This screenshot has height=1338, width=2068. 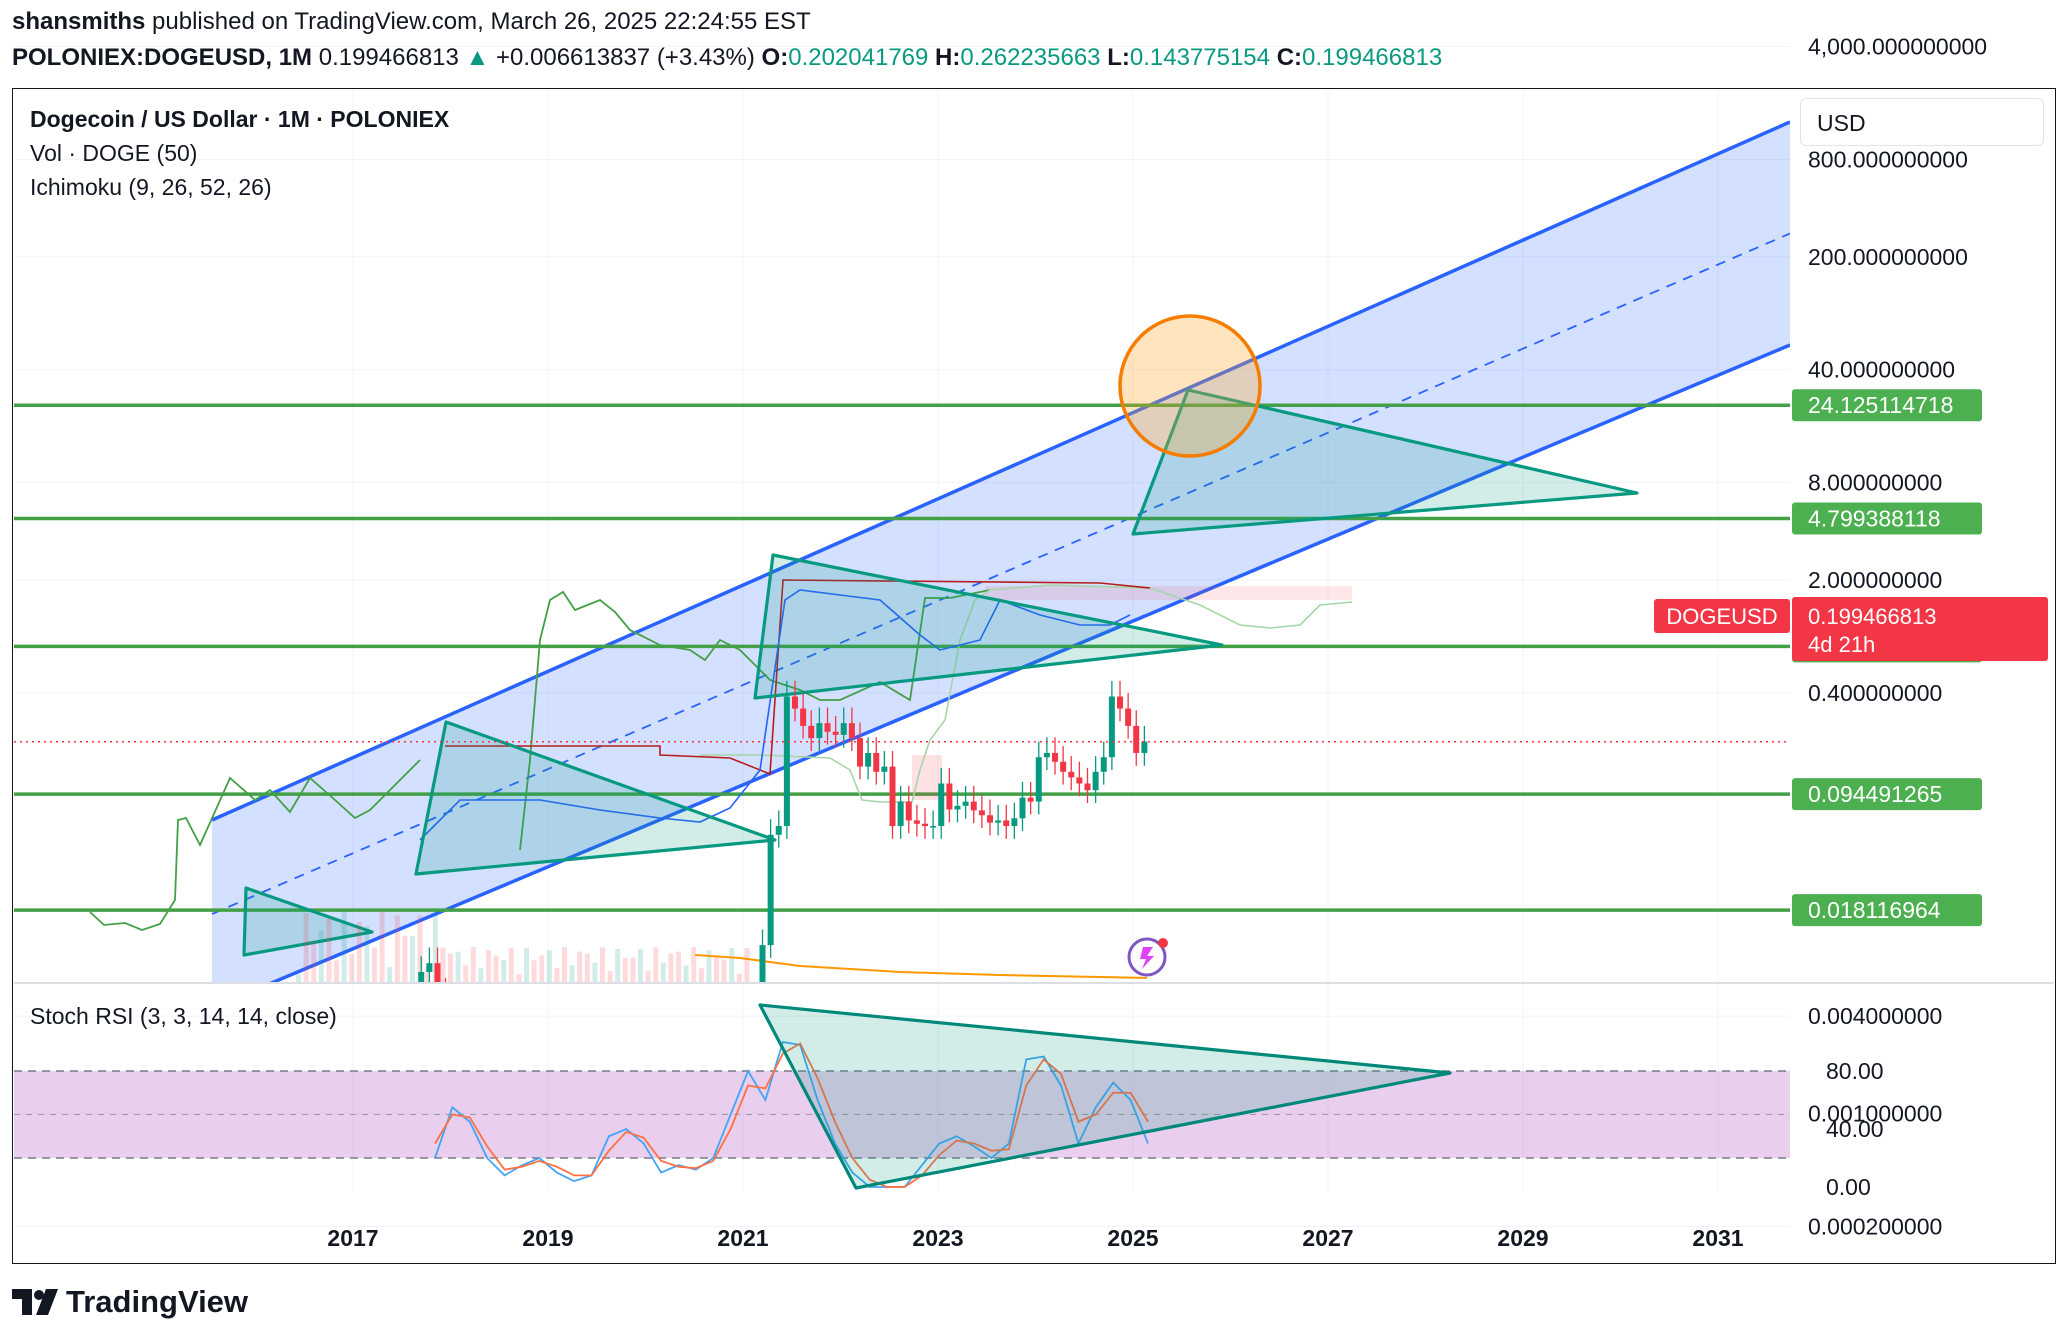 I want to click on target-circle, so click(x=1190, y=386).